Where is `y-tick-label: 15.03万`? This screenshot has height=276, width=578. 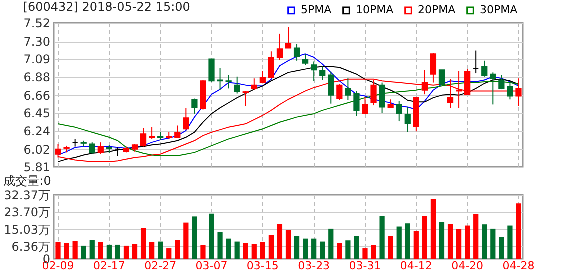
y-tick-label: 15.03万 is located at coordinates (27, 229).